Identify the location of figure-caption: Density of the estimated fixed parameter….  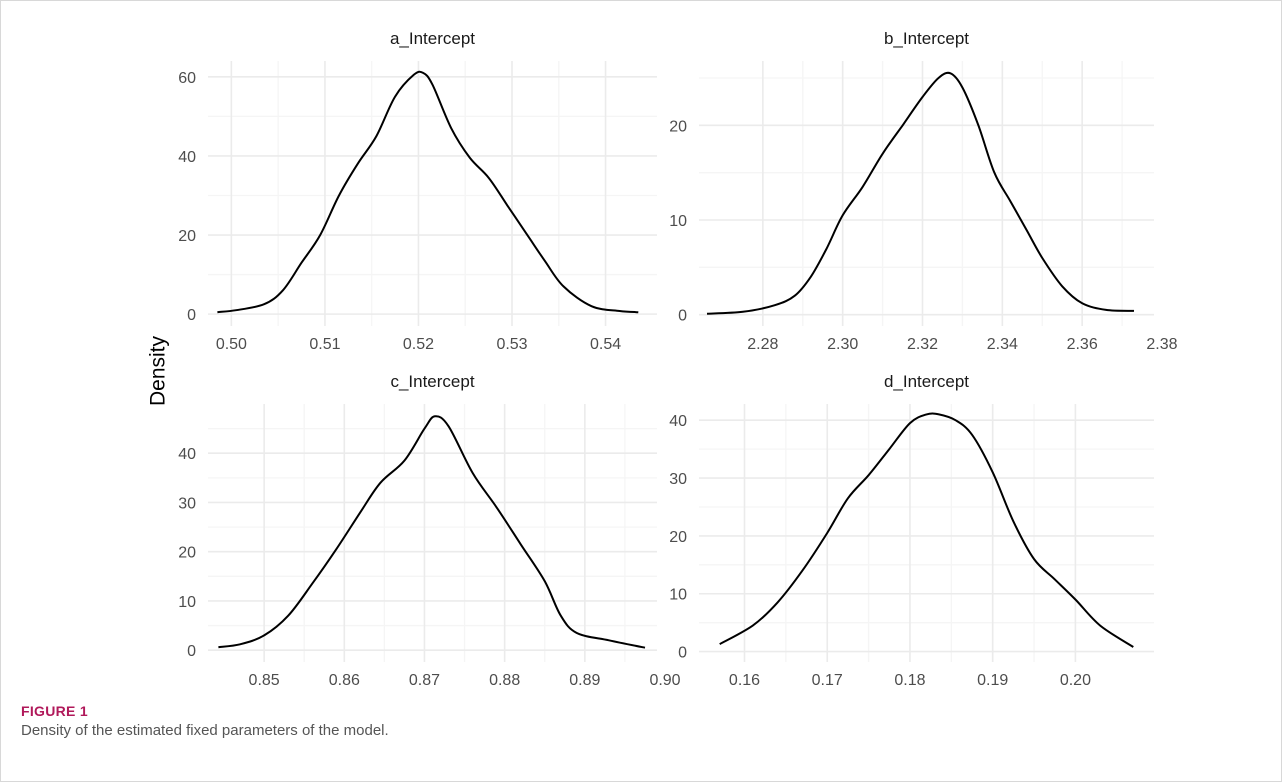
(205, 730).